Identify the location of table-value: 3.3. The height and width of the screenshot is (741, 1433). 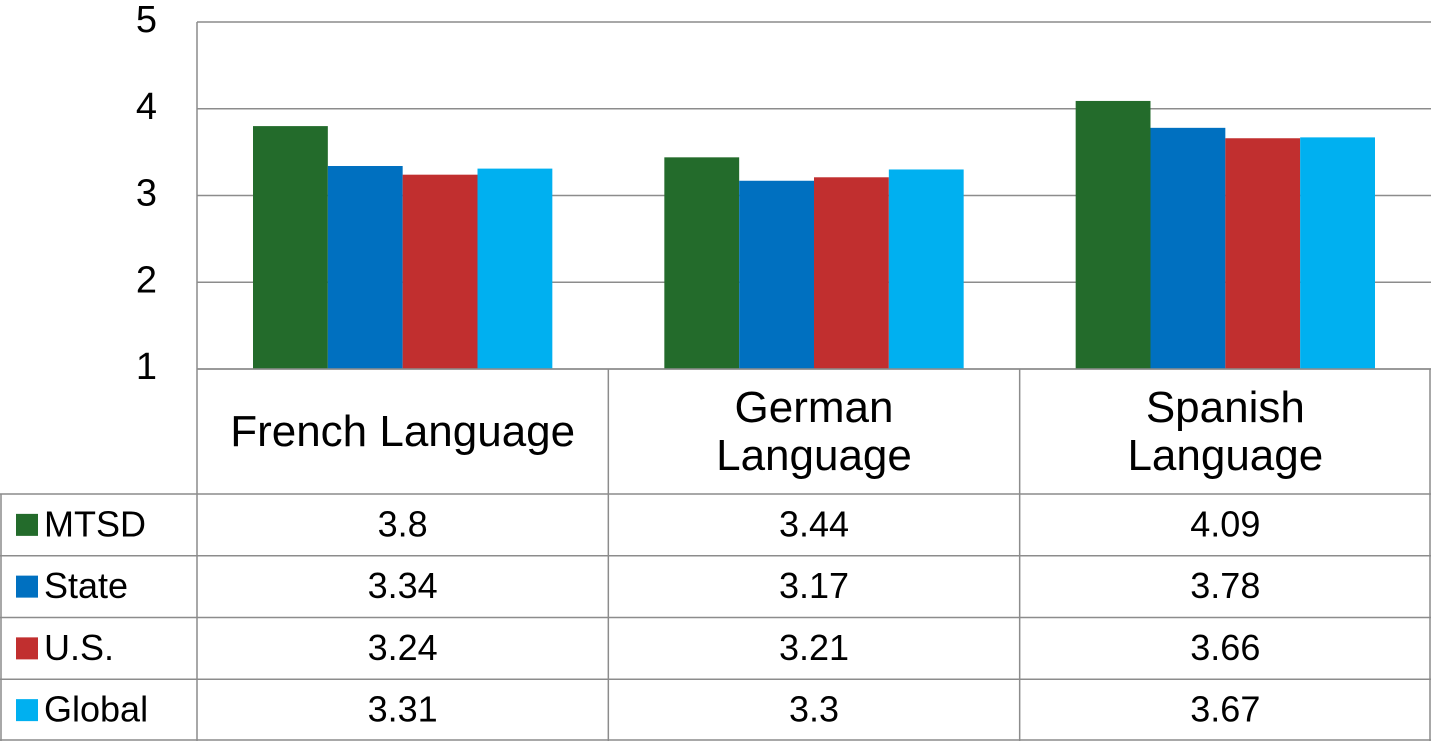
(814, 709).